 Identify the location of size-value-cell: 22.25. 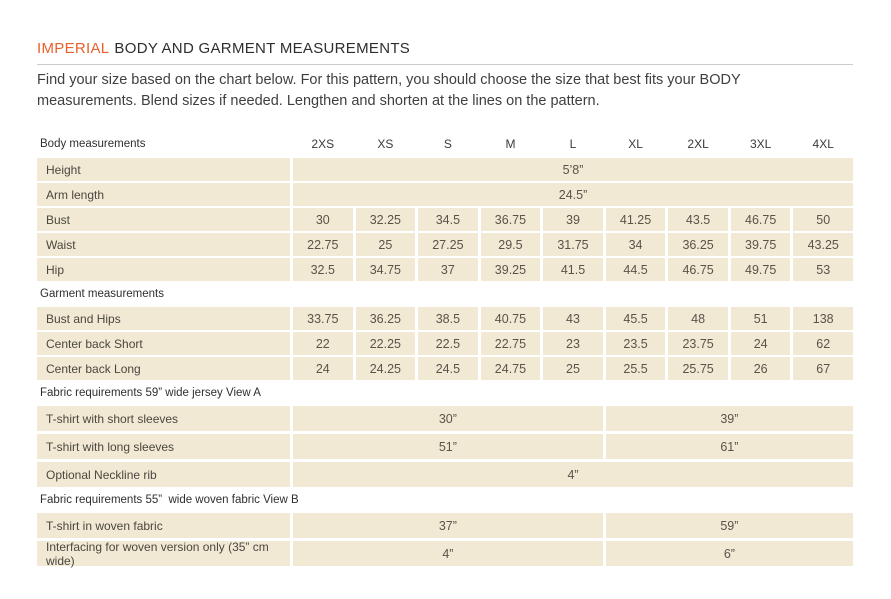
(385, 343).